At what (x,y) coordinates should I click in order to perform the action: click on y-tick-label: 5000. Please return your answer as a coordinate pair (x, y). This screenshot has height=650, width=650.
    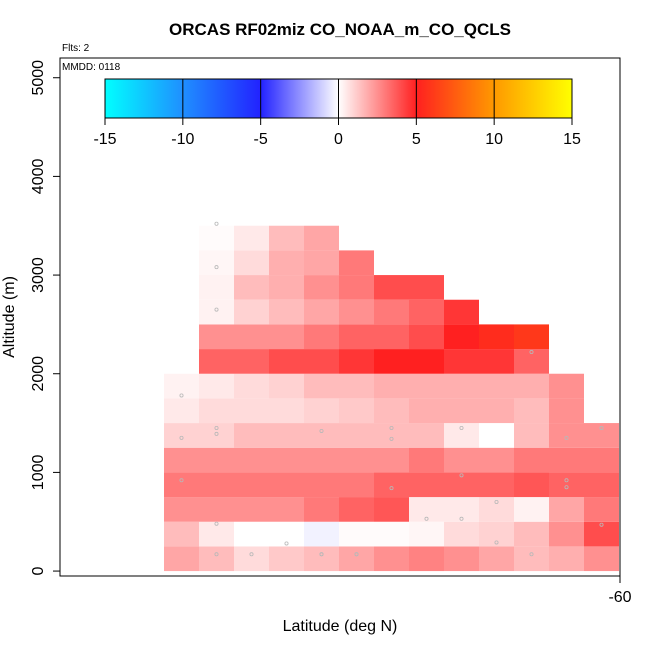
    Looking at the image, I should click on (38, 78).